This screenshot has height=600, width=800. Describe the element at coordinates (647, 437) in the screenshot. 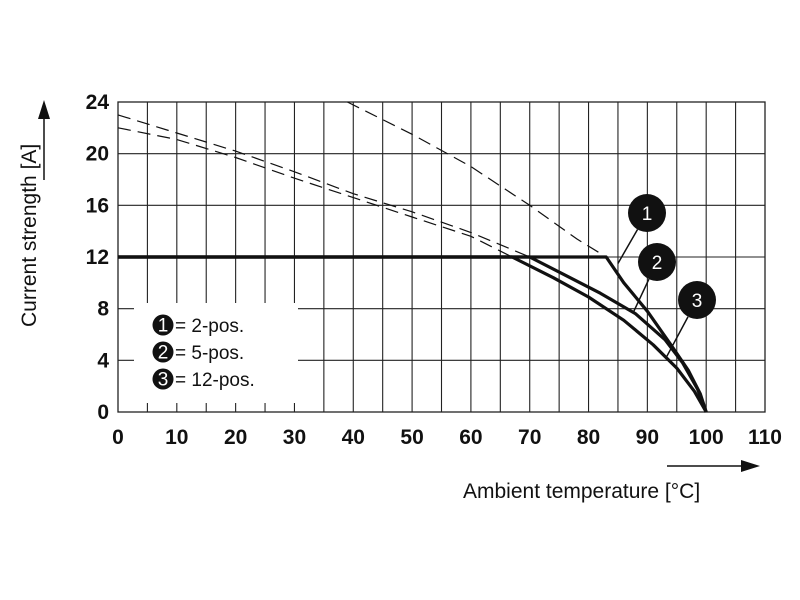

I see `x-tick-label: 90` at that location.